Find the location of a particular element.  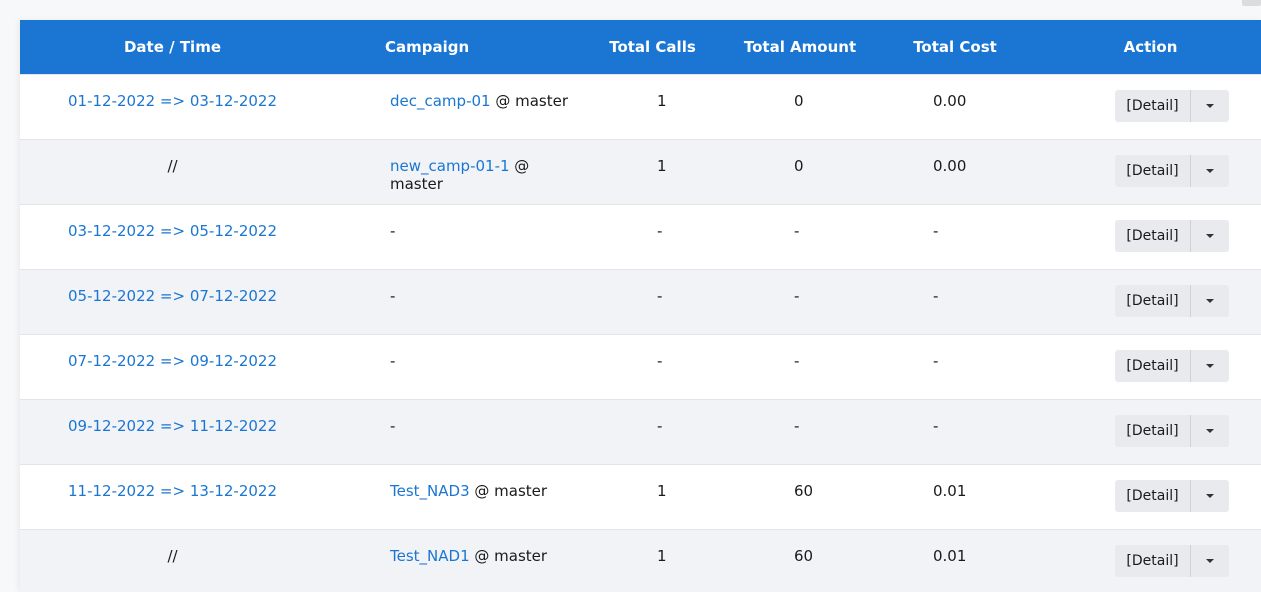

header-date-time: Date / Time is located at coordinates (172, 46).